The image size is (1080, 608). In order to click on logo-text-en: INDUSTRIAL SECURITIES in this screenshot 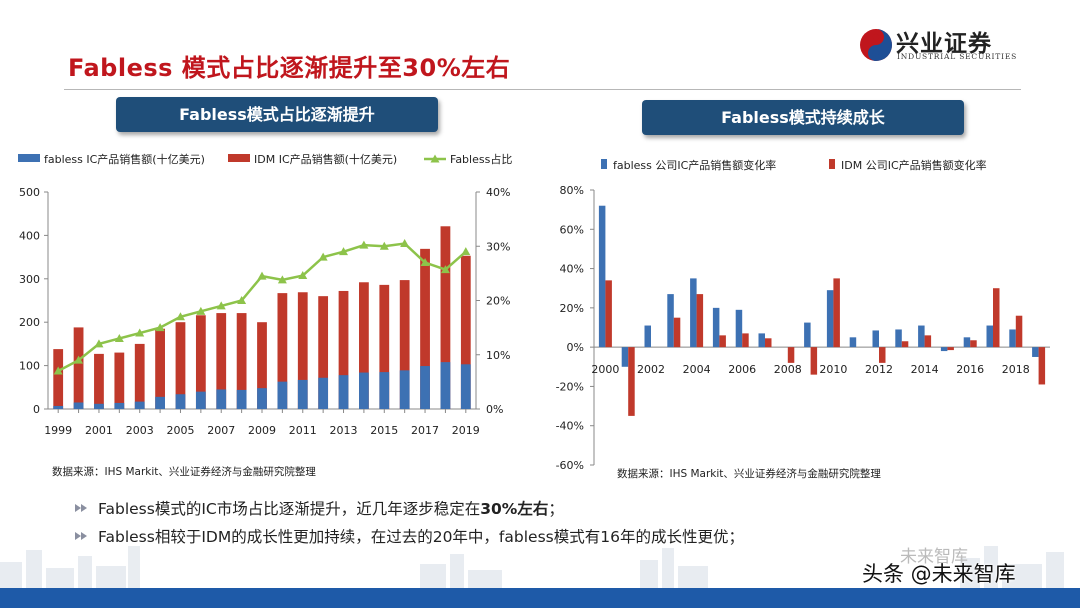, I will do `click(957, 56)`.